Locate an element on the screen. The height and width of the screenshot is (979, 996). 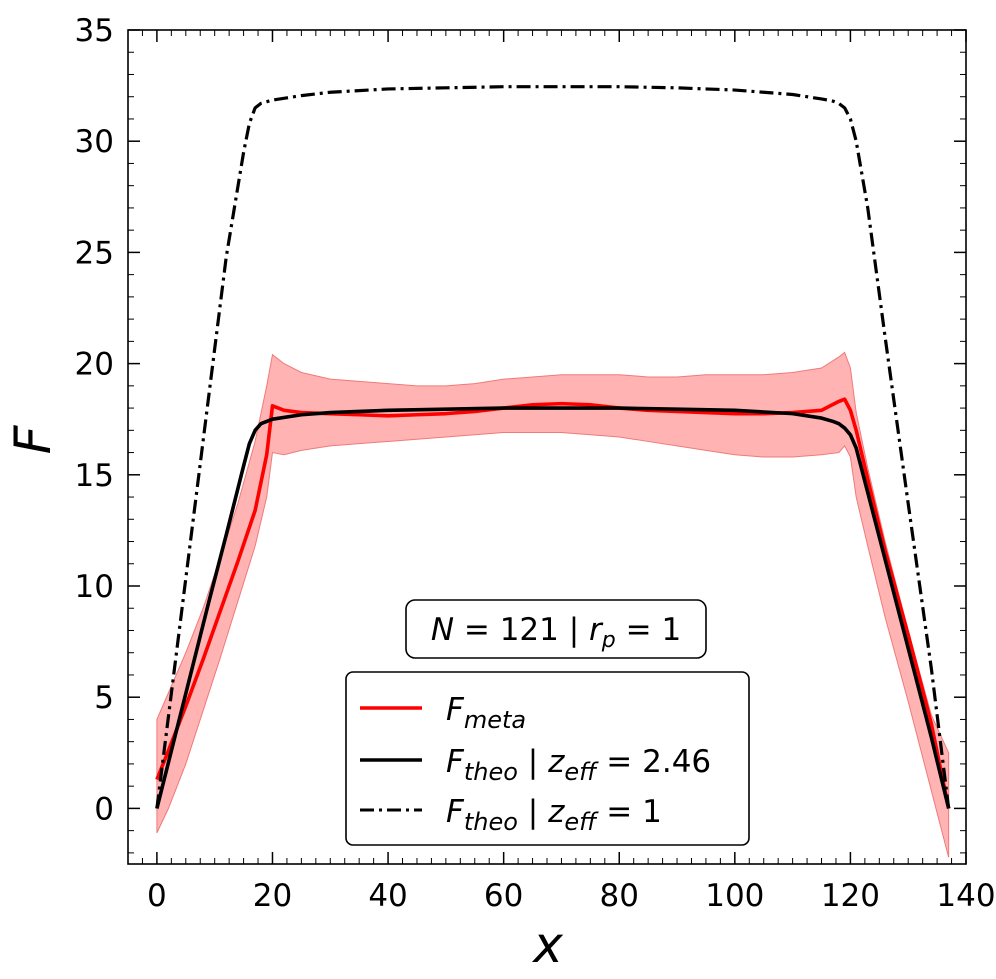
legend-label-f-theo-1-main: F is located at coordinates (455, 812).